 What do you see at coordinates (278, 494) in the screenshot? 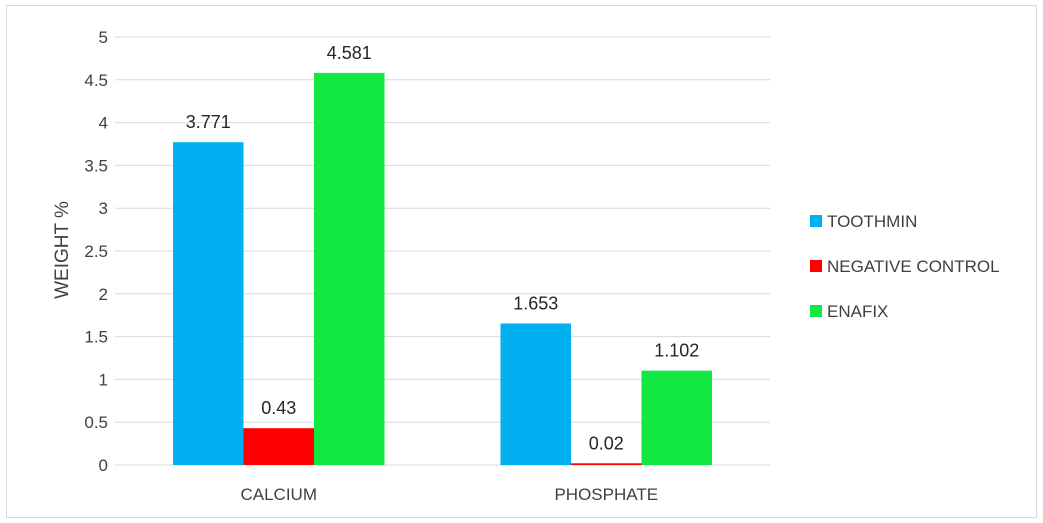
I see `x-tick-label: CALCIUM` at bounding box center [278, 494].